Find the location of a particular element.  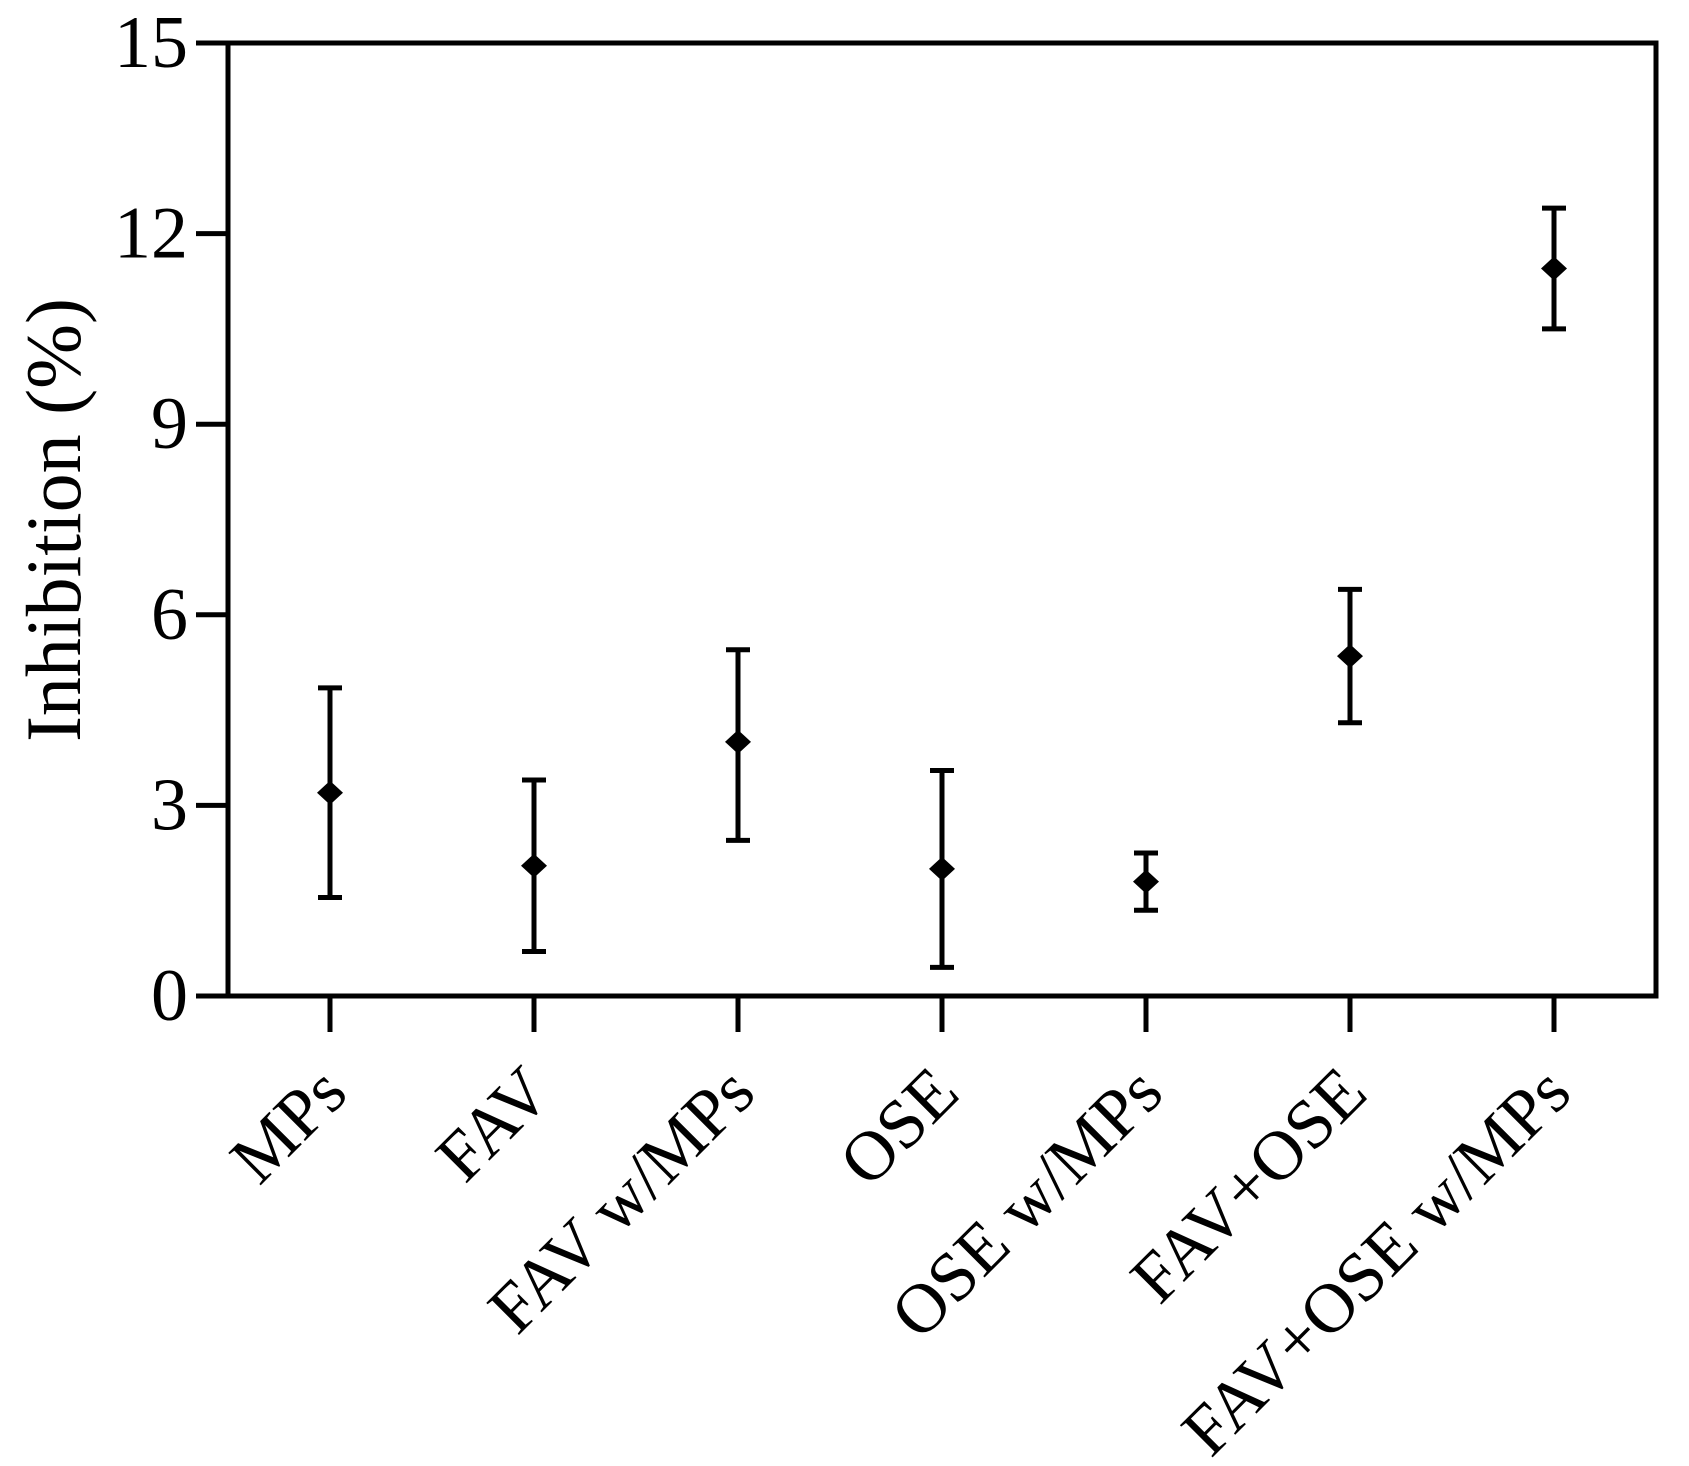

y-tick-label: 3 is located at coordinates (169, 805).